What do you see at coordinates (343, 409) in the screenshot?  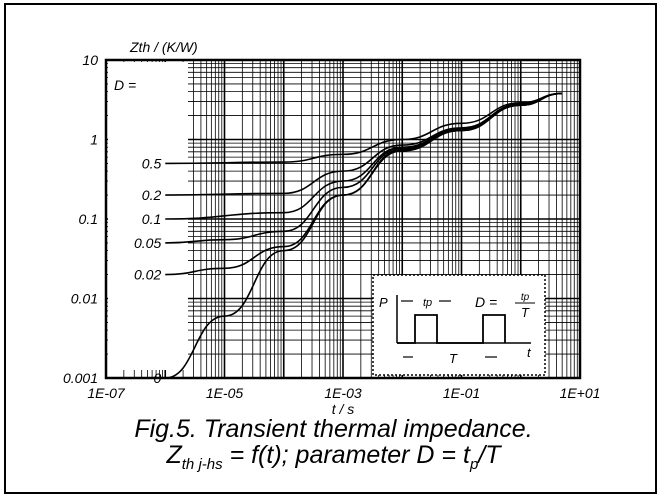 I see `x-axis-title: t / s` at bounding box center [343, 409].